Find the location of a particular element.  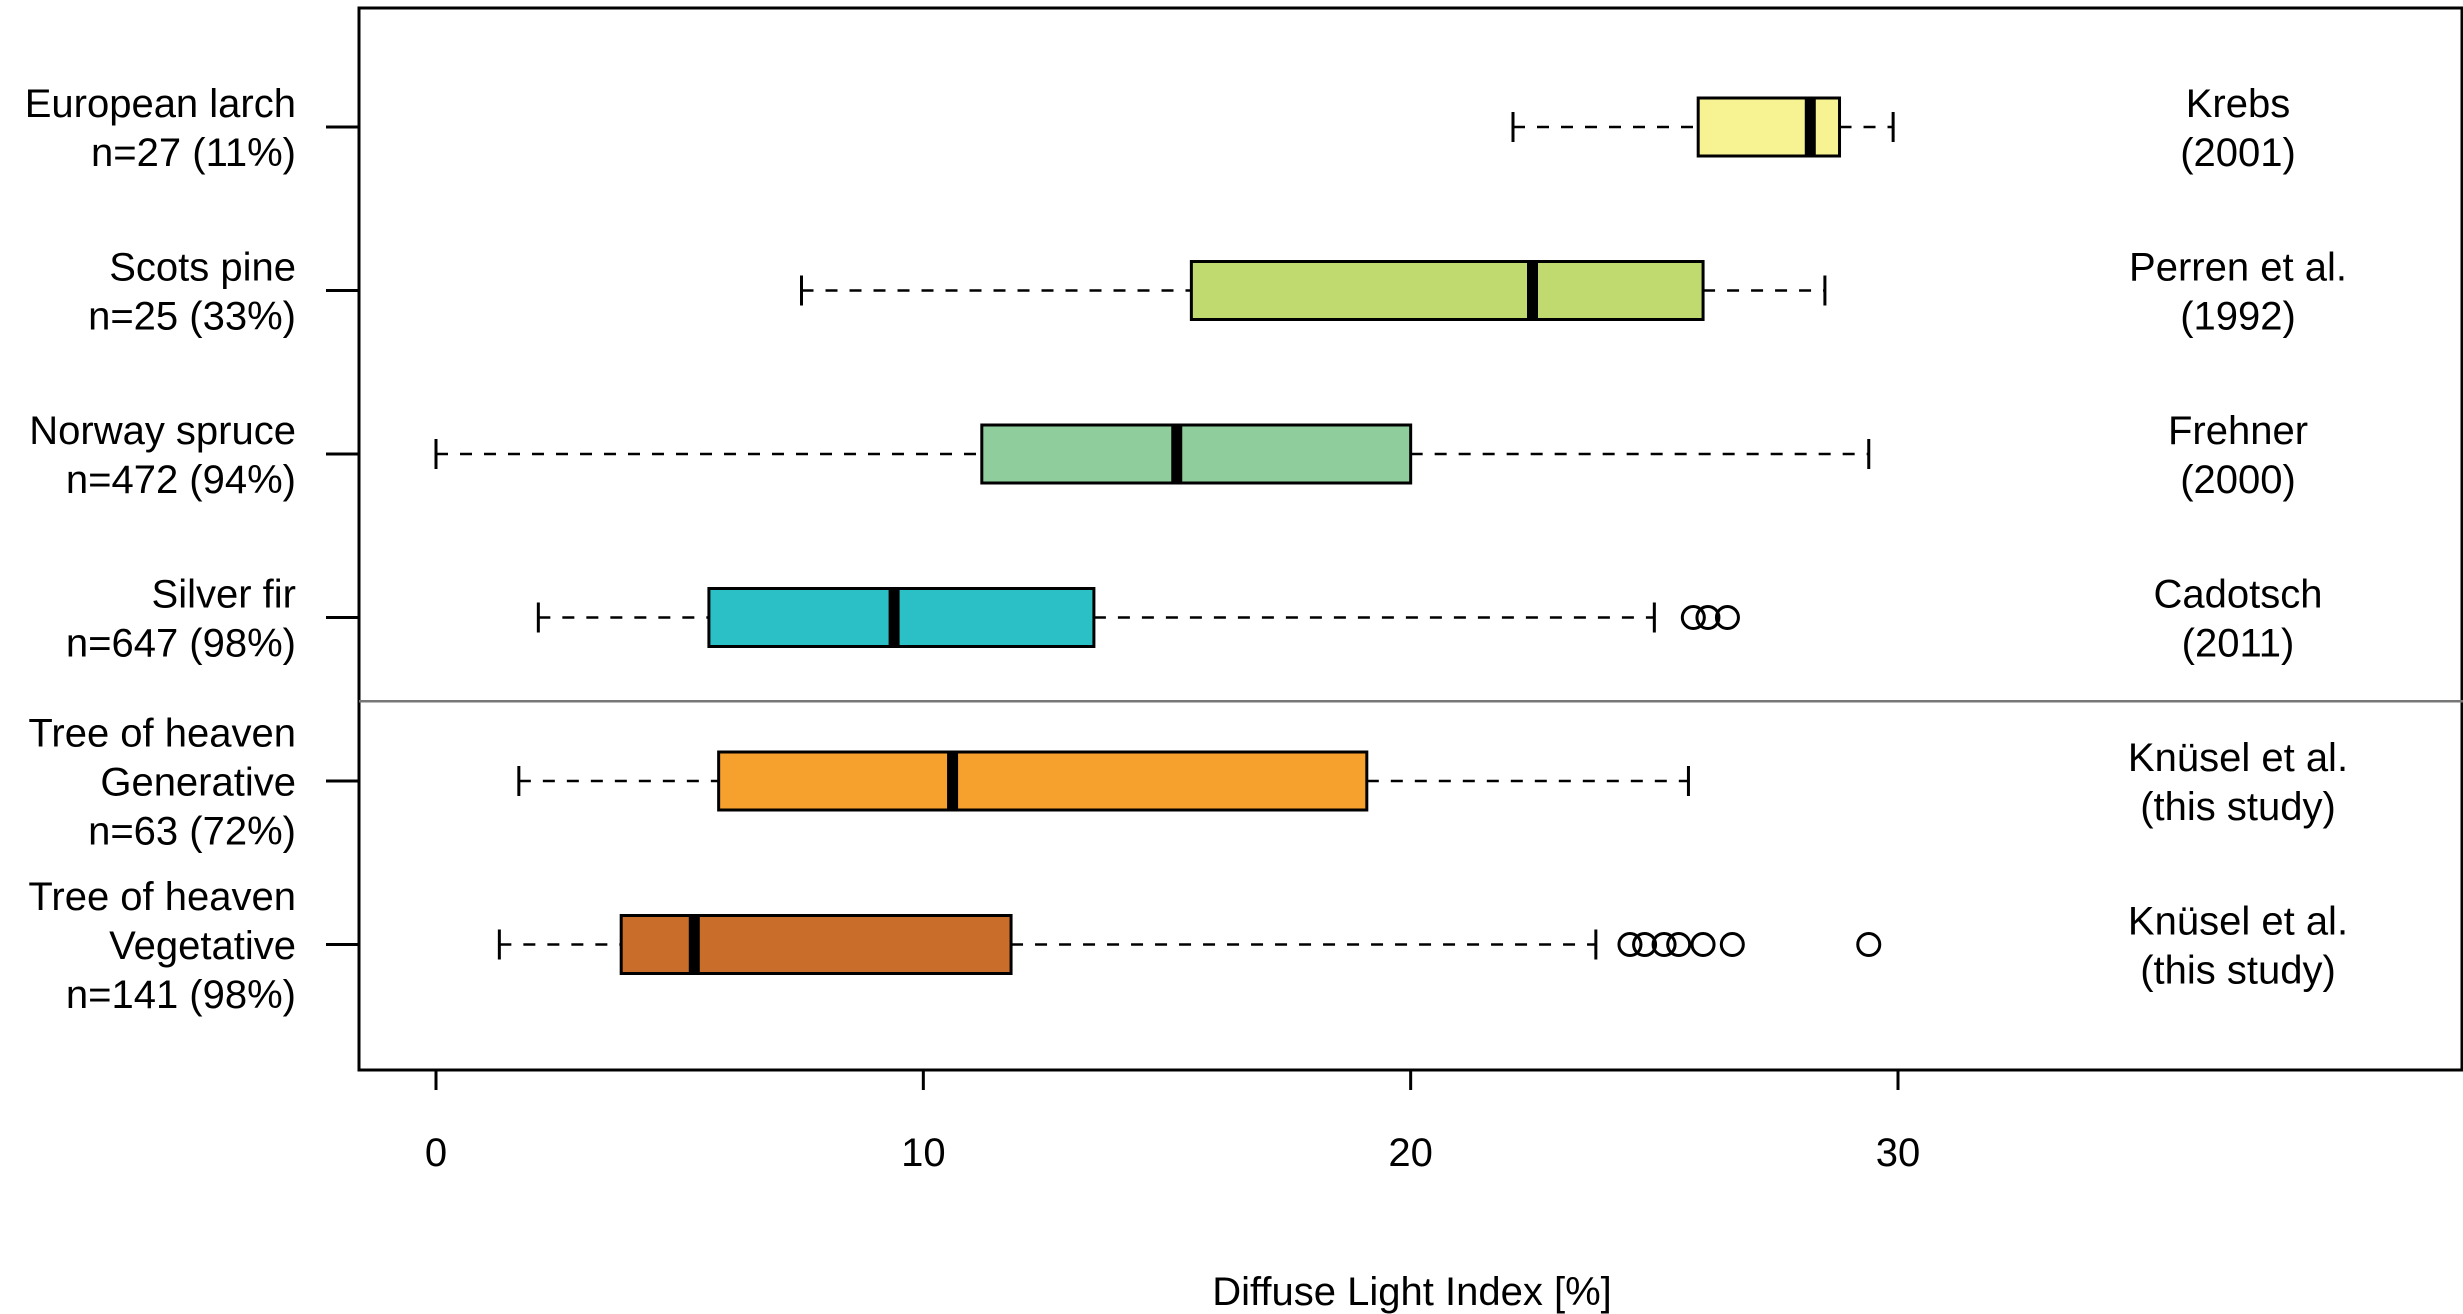

category-label: n=25 (33%) is located at coordinates (192, 316).